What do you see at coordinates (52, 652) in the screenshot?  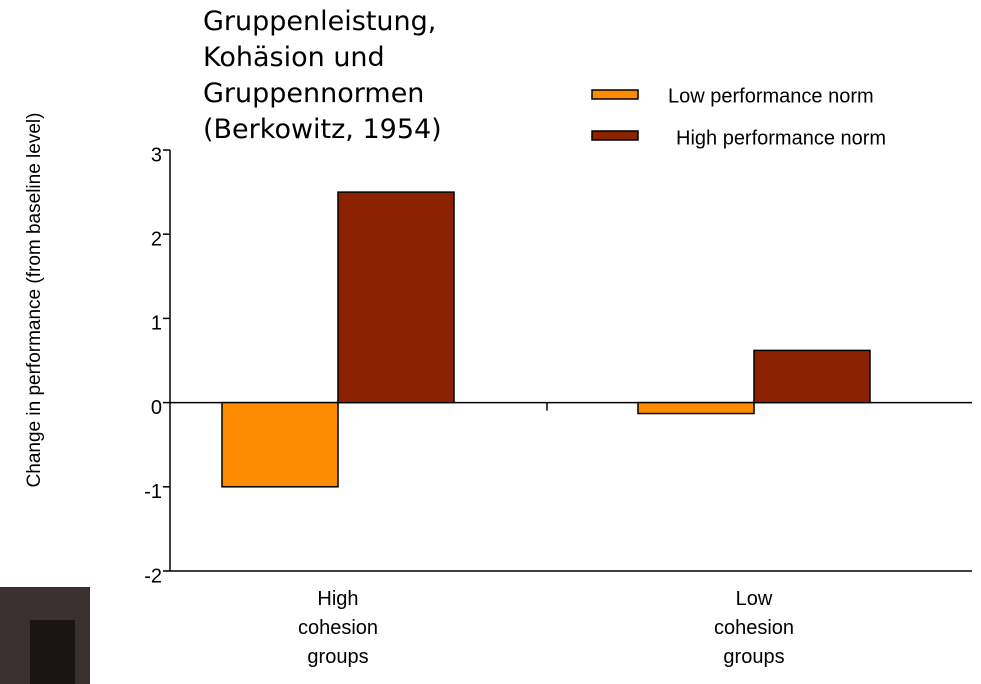 I see `photo-figure` at bounding box center [52, 652].